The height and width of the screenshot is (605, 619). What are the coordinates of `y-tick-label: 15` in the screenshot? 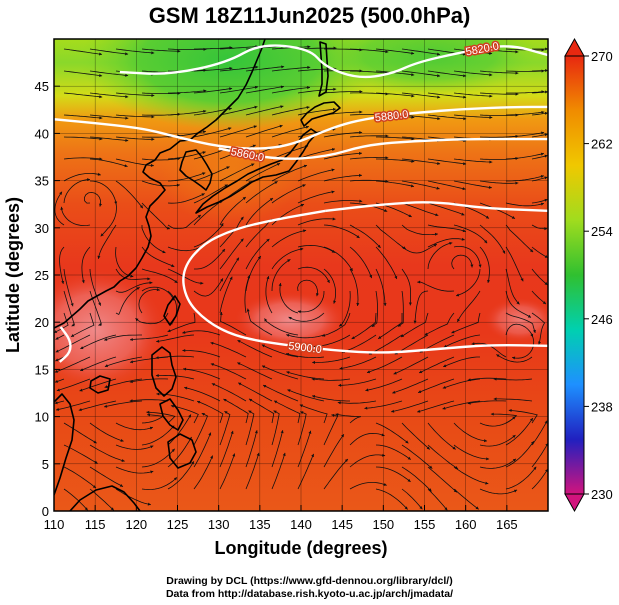 It's located at (42, 369).